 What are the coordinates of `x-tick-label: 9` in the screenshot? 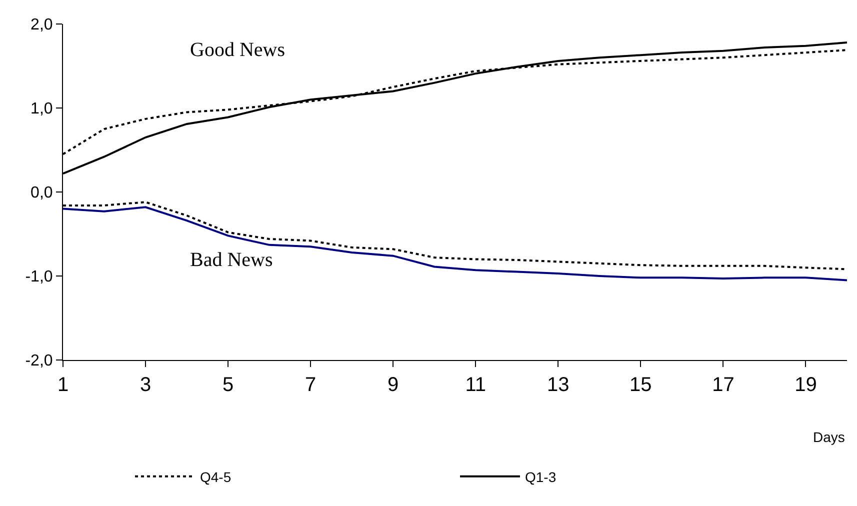 It's located at (393, 385).